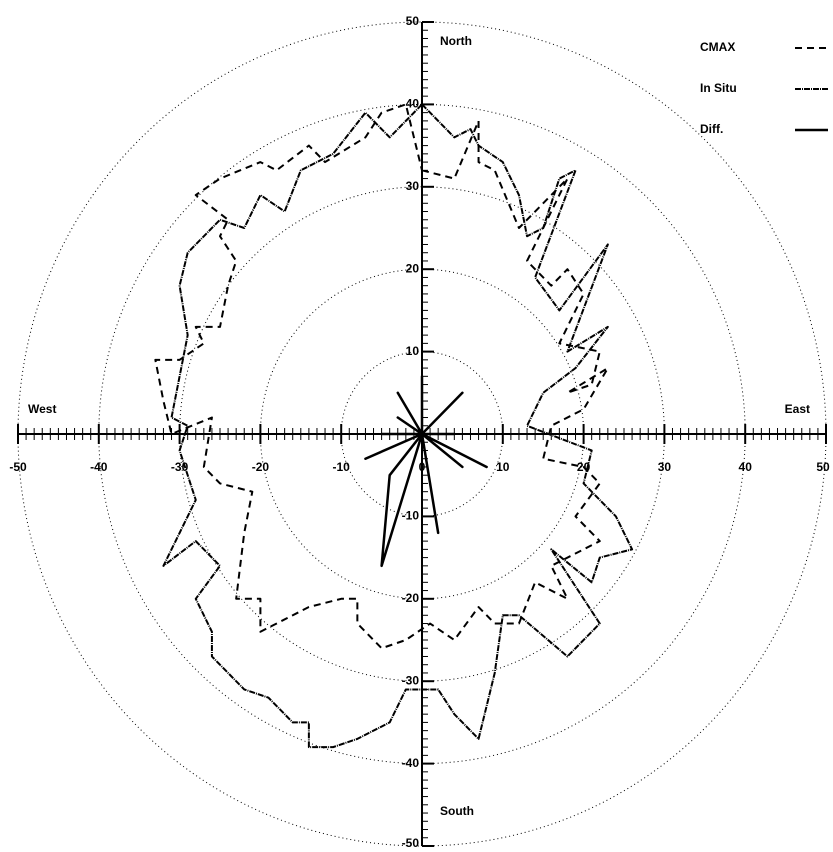 This screenshot has height=852, width=833. What do you see at coordinates (411, 763) in the screenshot?
I see `y-tick-label: -40` at bounding box center [411, 763].